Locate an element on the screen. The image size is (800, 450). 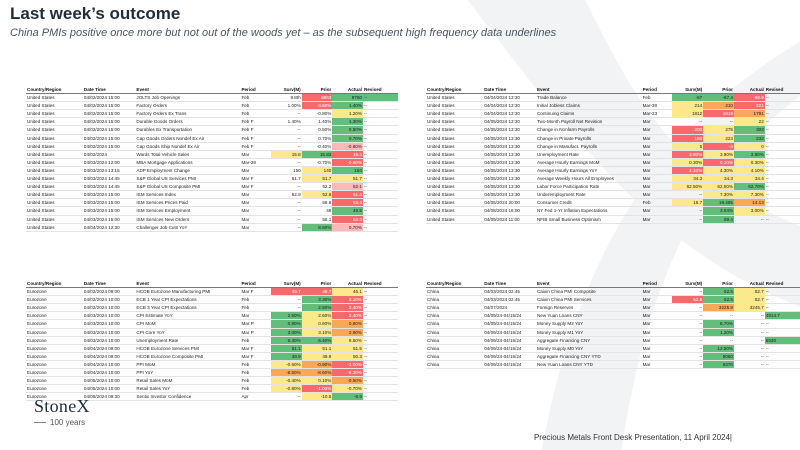
cell-event: ISM Services Employment is located at coordinates (188, 211).